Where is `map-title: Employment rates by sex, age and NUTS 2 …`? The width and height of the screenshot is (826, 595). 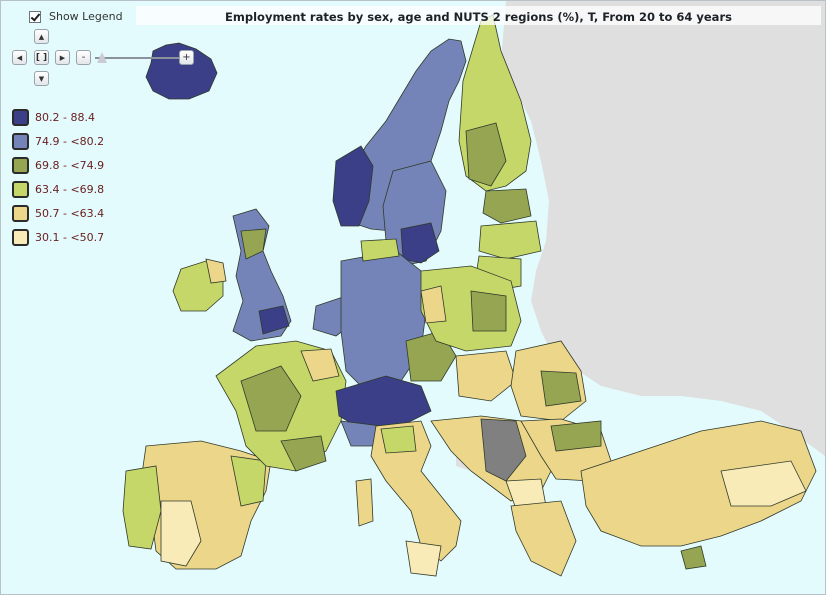
map-title: Employment rates by sex, age and NUTS 2 … is located at coordinates (478, 17).